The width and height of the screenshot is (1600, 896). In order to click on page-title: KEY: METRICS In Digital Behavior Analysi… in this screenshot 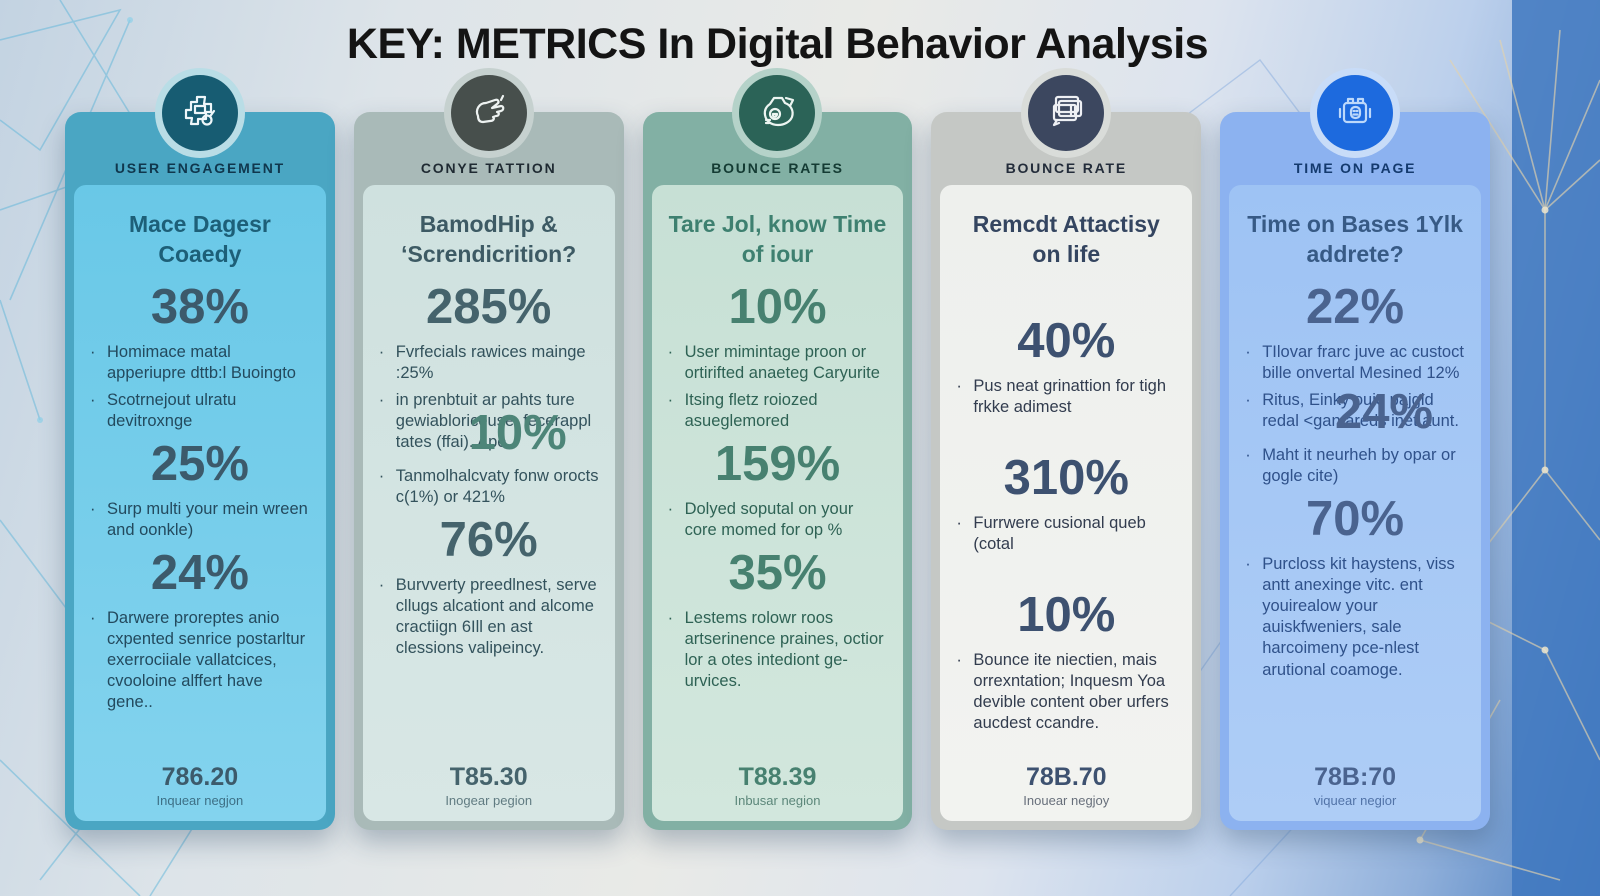, I will do `click(777, 44)`.